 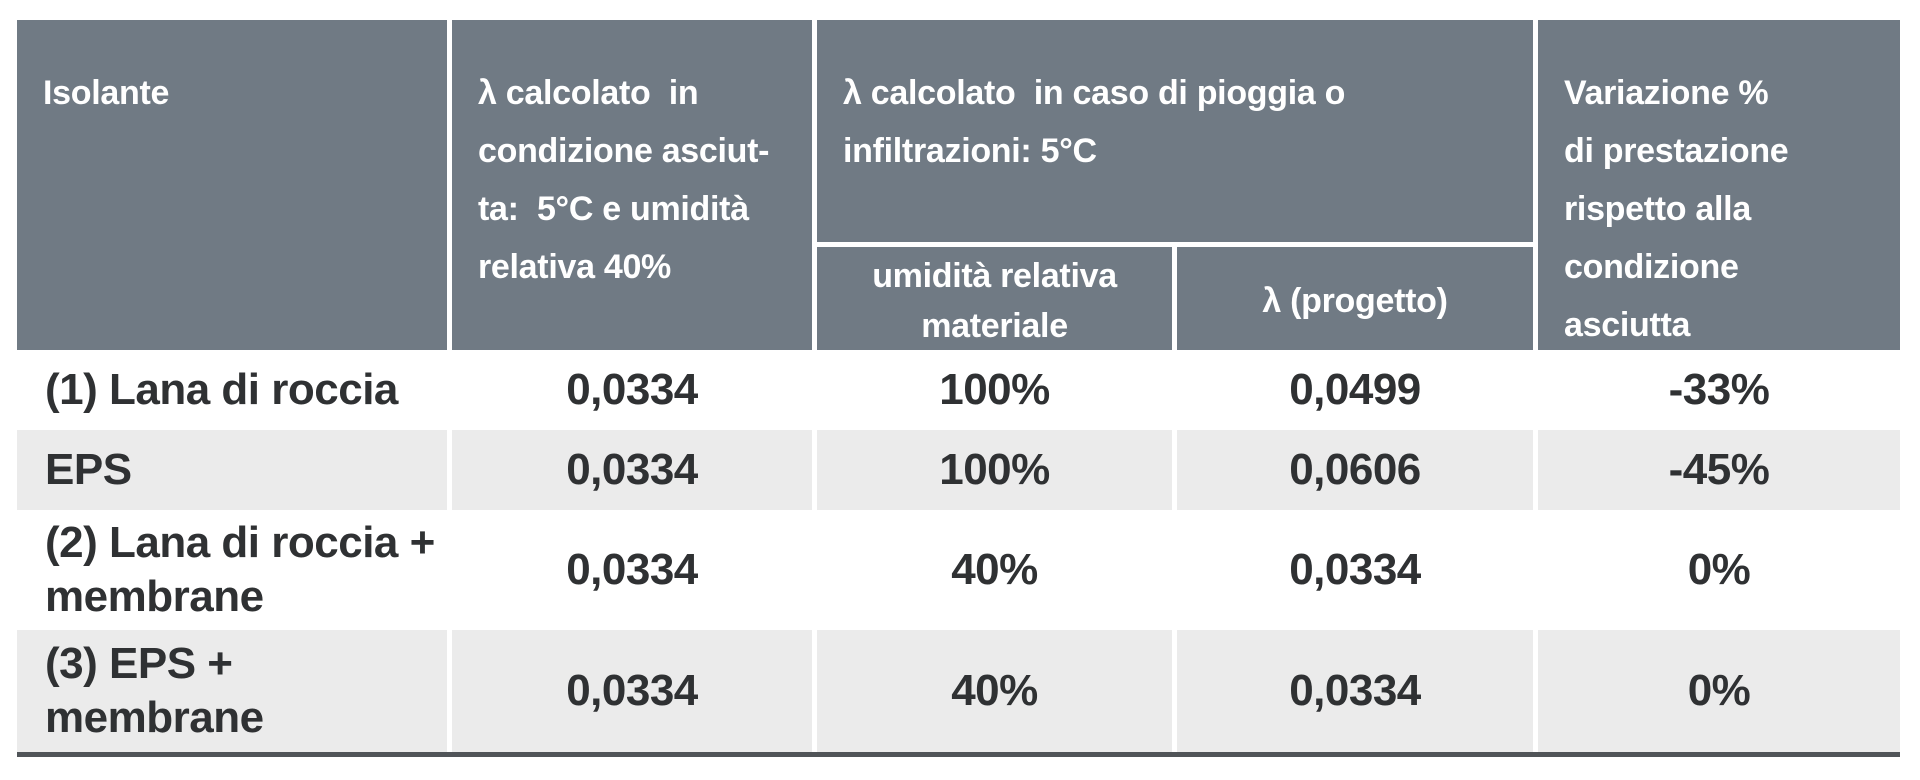 What do you see at coordinates (994, 300) in the screenshot?
I see `header-cell-umidita-materiale: umidità relativa materiale` at bounding box center [994, 300].